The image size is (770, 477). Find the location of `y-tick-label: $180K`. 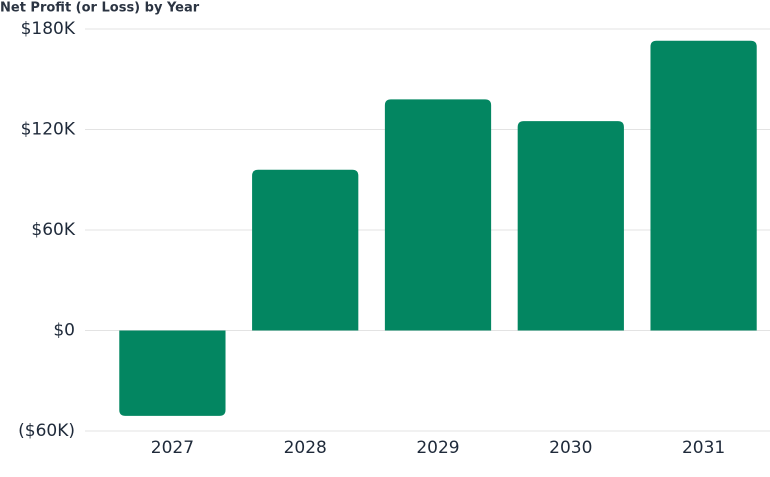

y-tick-label: $180K is located at coordinates (48, 29).